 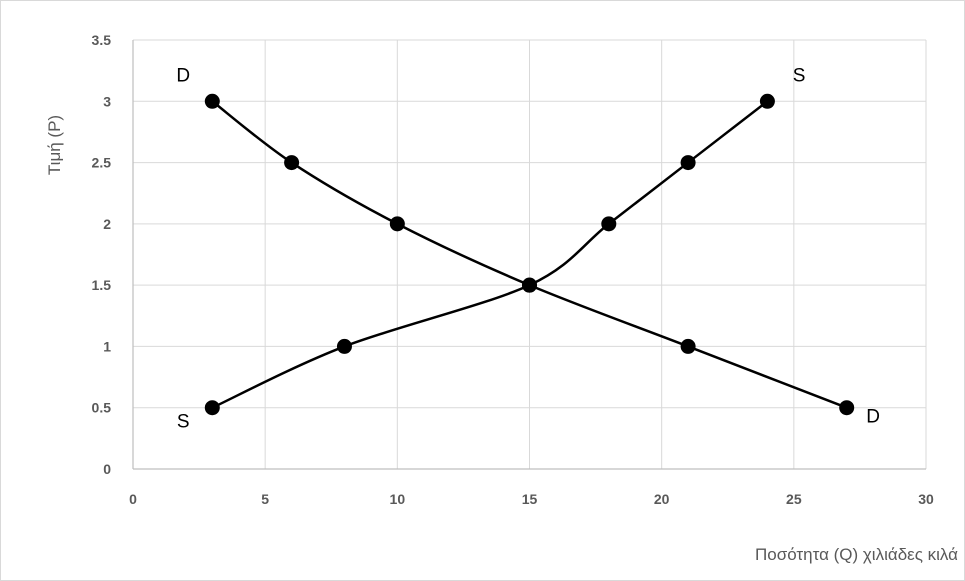 What do you see at coordinates (662, 499) in the screenshot?
I see `x-tick-label: 20` at bounding box center [662, 499].